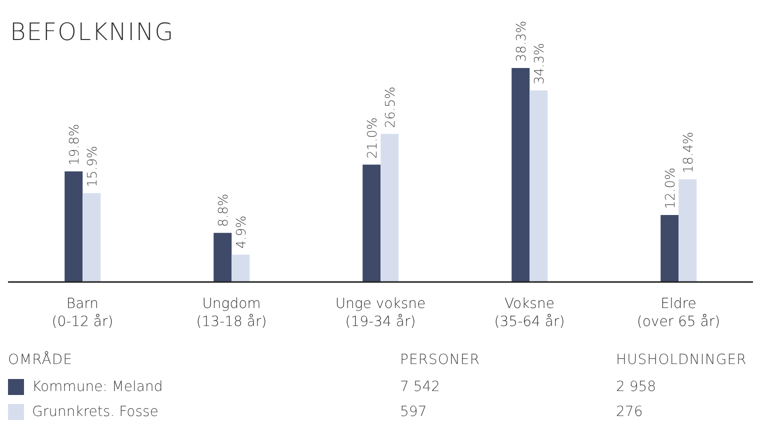 The image size is (774, 437). Describe the element at coordinates (224, 210) in the screenshot. I see `data-label: 8.8%` at that location.